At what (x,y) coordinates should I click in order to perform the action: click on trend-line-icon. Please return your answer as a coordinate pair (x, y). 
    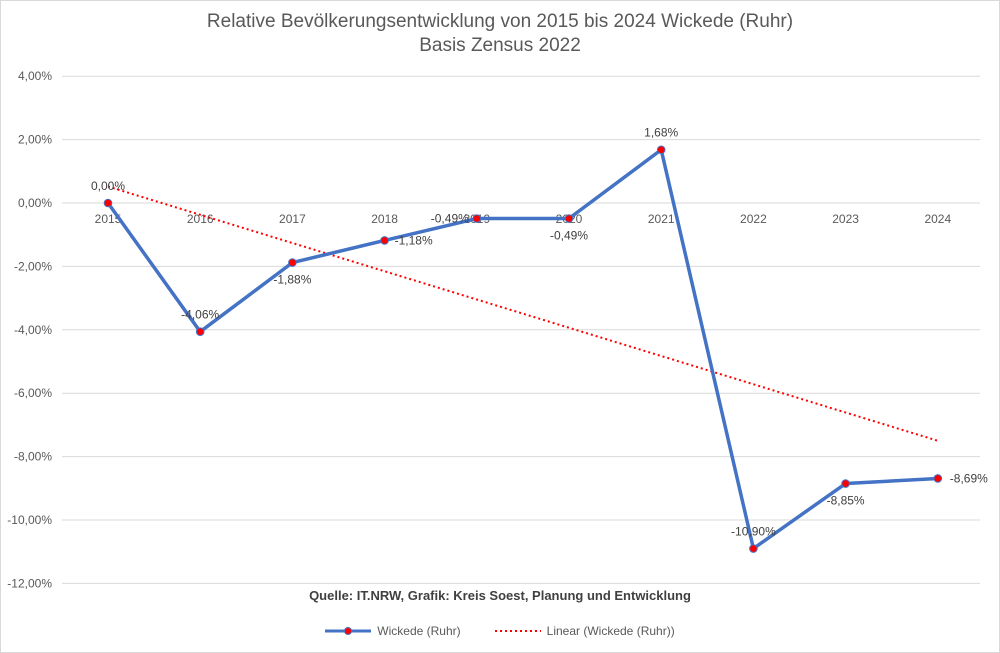
    Looking at the image, I should click on (517, 631).